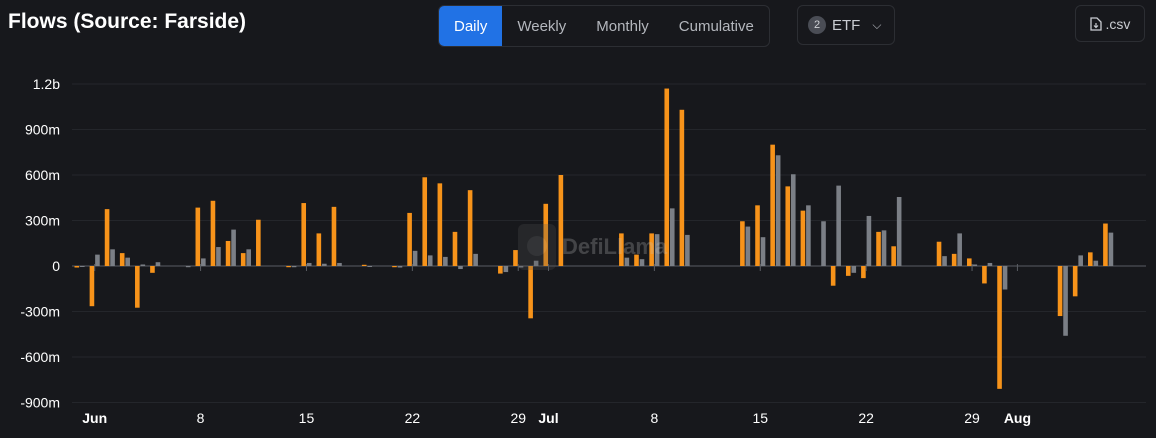 The image size is (1156, 438). Describe the element at coordinates (1095, 23) in the screenshot. I see `file-download-icon` at that location.